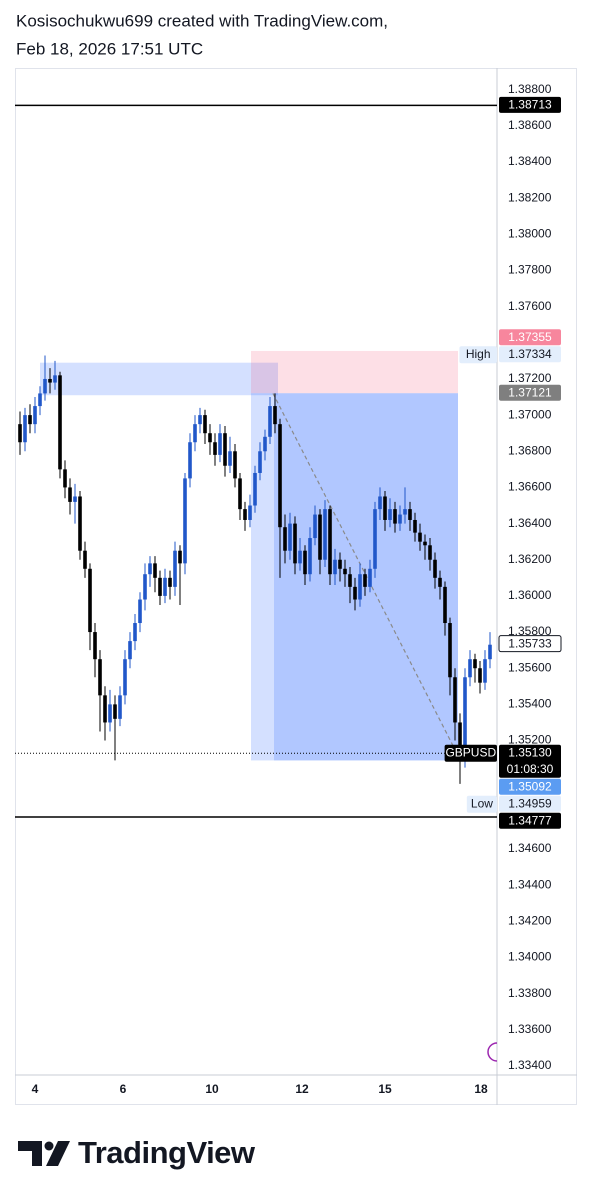  I want to click on y-tick-label: 1.35800, so click(530, 631).